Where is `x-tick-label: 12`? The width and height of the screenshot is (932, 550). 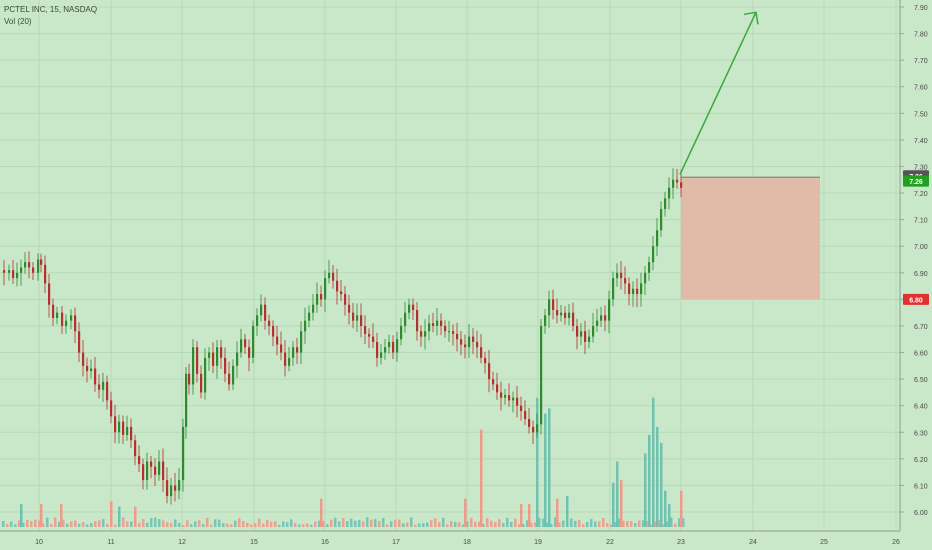 x-tick-label: 12 is located at coordinates (182, 542).